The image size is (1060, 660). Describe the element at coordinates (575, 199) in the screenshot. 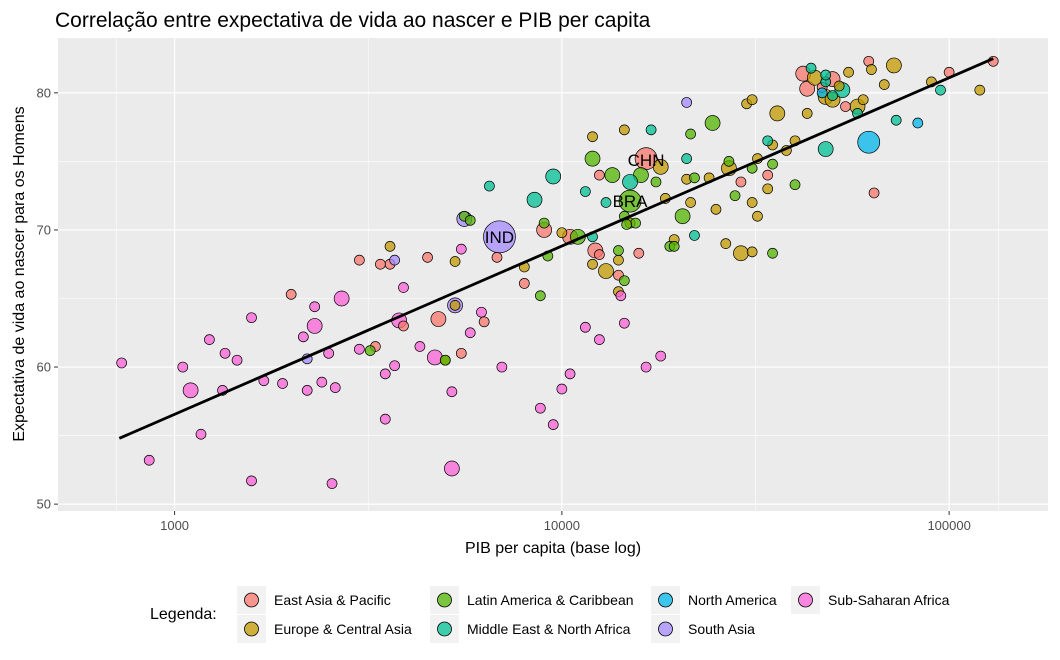

I see `point-labels: CHN BRA IND` at that location.